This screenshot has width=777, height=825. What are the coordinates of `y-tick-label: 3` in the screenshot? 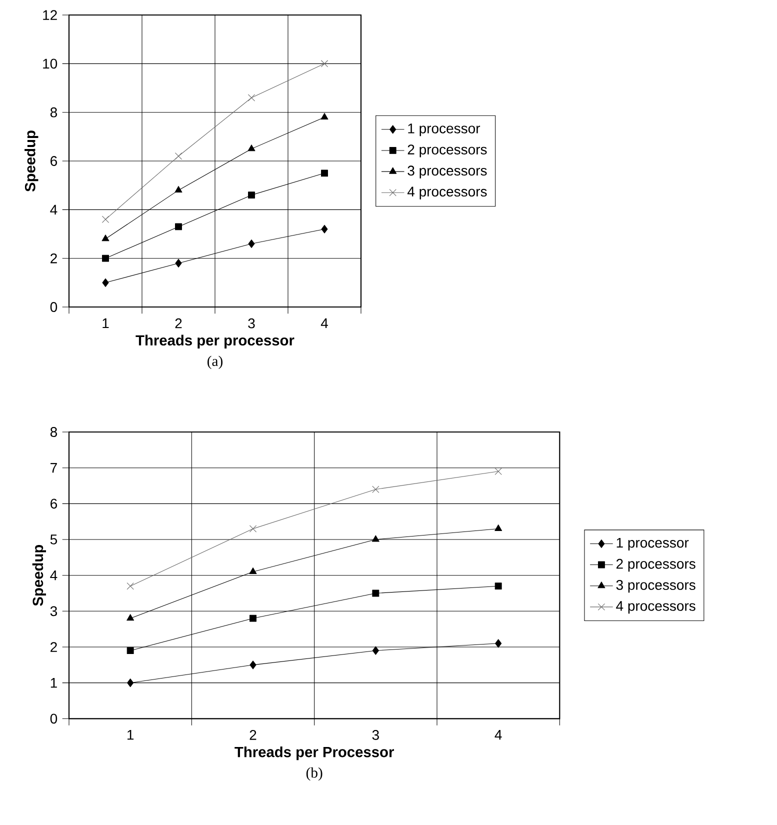 It's located at (54, 611).